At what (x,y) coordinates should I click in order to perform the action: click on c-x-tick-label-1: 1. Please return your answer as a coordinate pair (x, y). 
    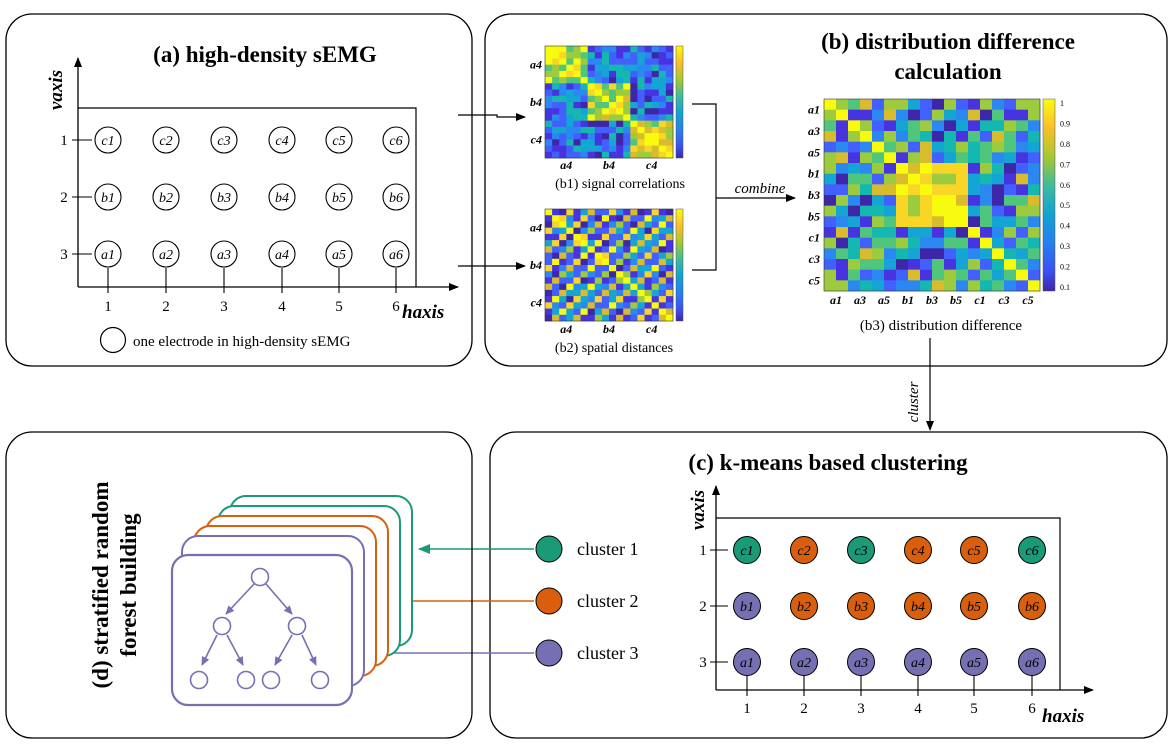
    Looking at the image, I should click on (747, 709).